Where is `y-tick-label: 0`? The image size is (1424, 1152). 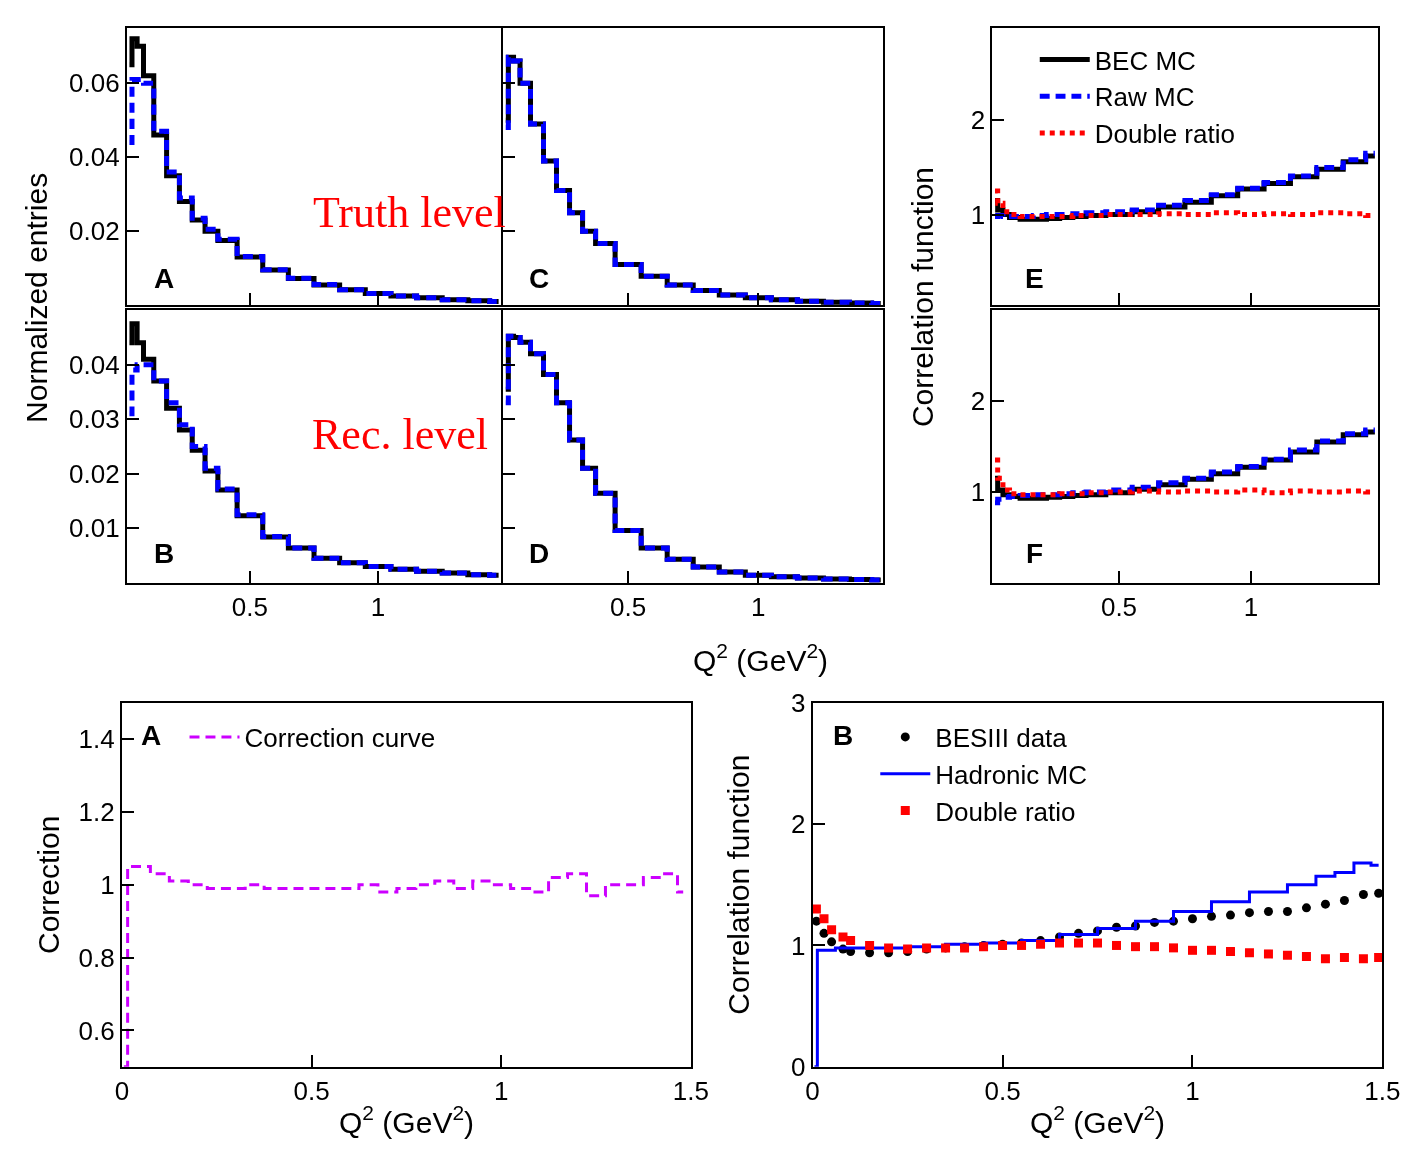
y-tick-label: 0 is located at coordinates (798, 1066).